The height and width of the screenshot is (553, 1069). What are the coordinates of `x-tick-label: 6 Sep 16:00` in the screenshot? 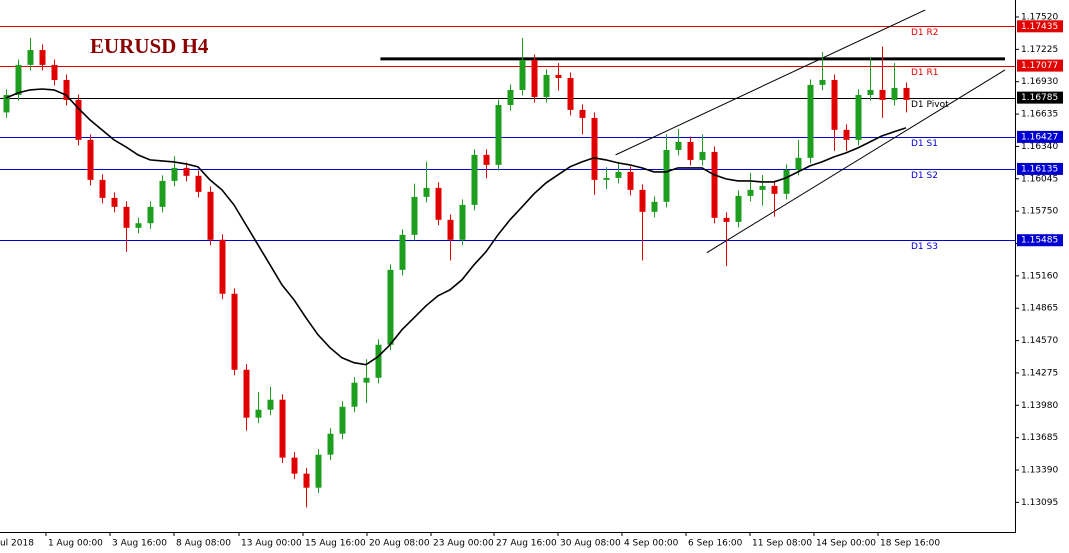 It's located at (715, 544).